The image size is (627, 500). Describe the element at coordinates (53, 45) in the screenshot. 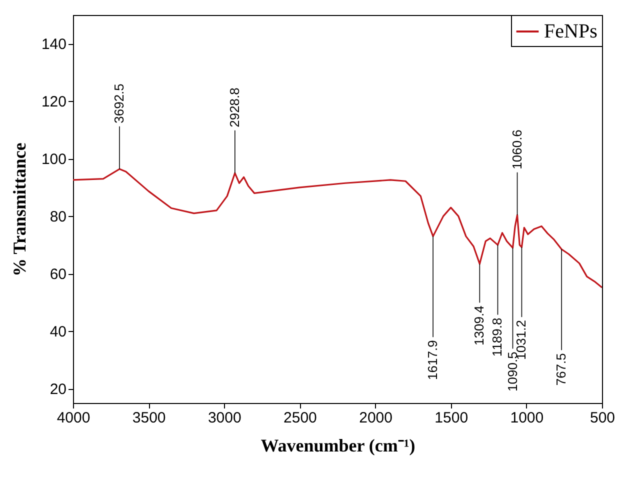

I see `y-tick-label: 140` at that location.